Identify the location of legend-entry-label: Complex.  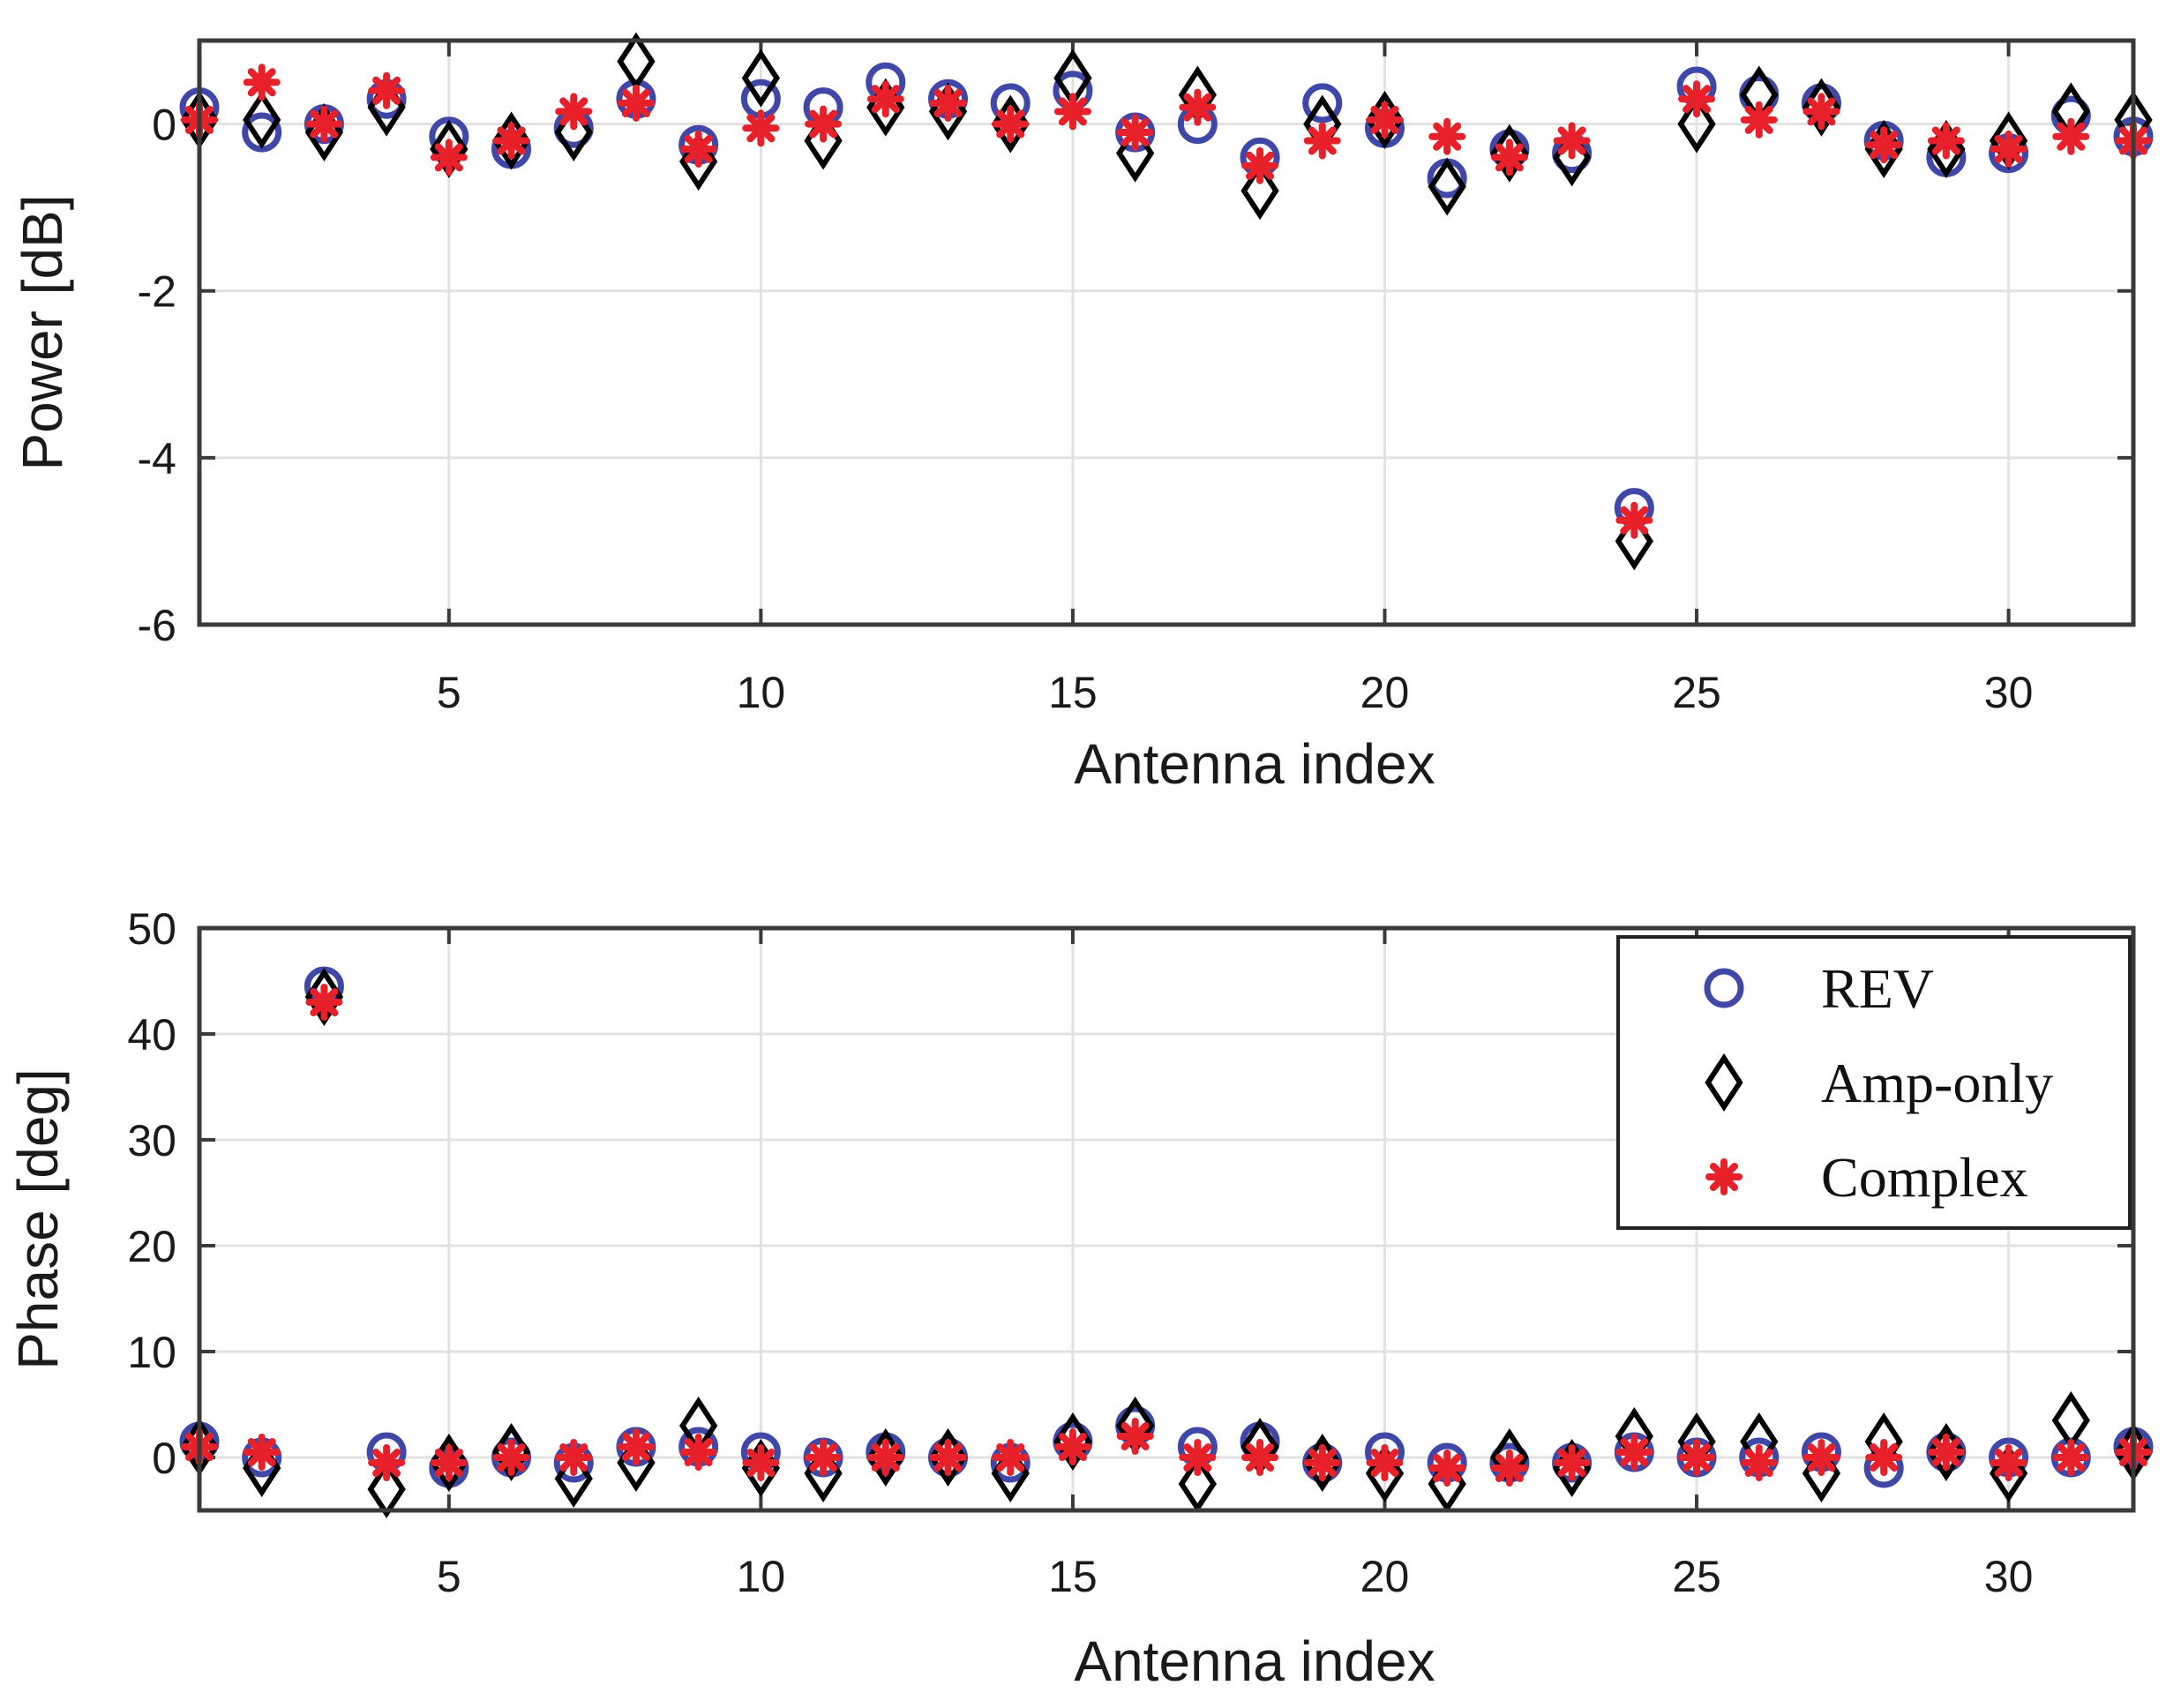
(1925, 1177).